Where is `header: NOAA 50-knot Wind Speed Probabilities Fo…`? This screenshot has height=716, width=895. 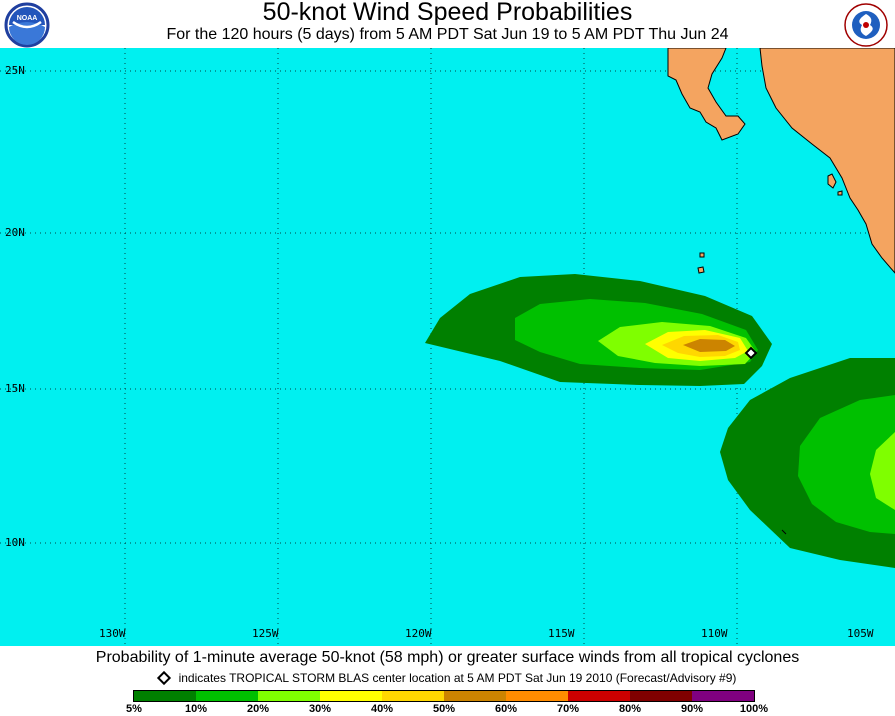
header: NOAA 50-knot Wind Speed Probabilities Fo… is located at coordinates (447, 24).